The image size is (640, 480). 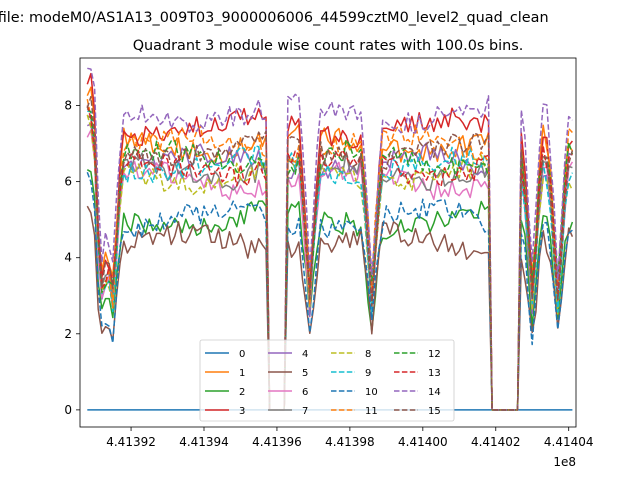 I want to click on legend-label: 6, so click(x=305, y=392).